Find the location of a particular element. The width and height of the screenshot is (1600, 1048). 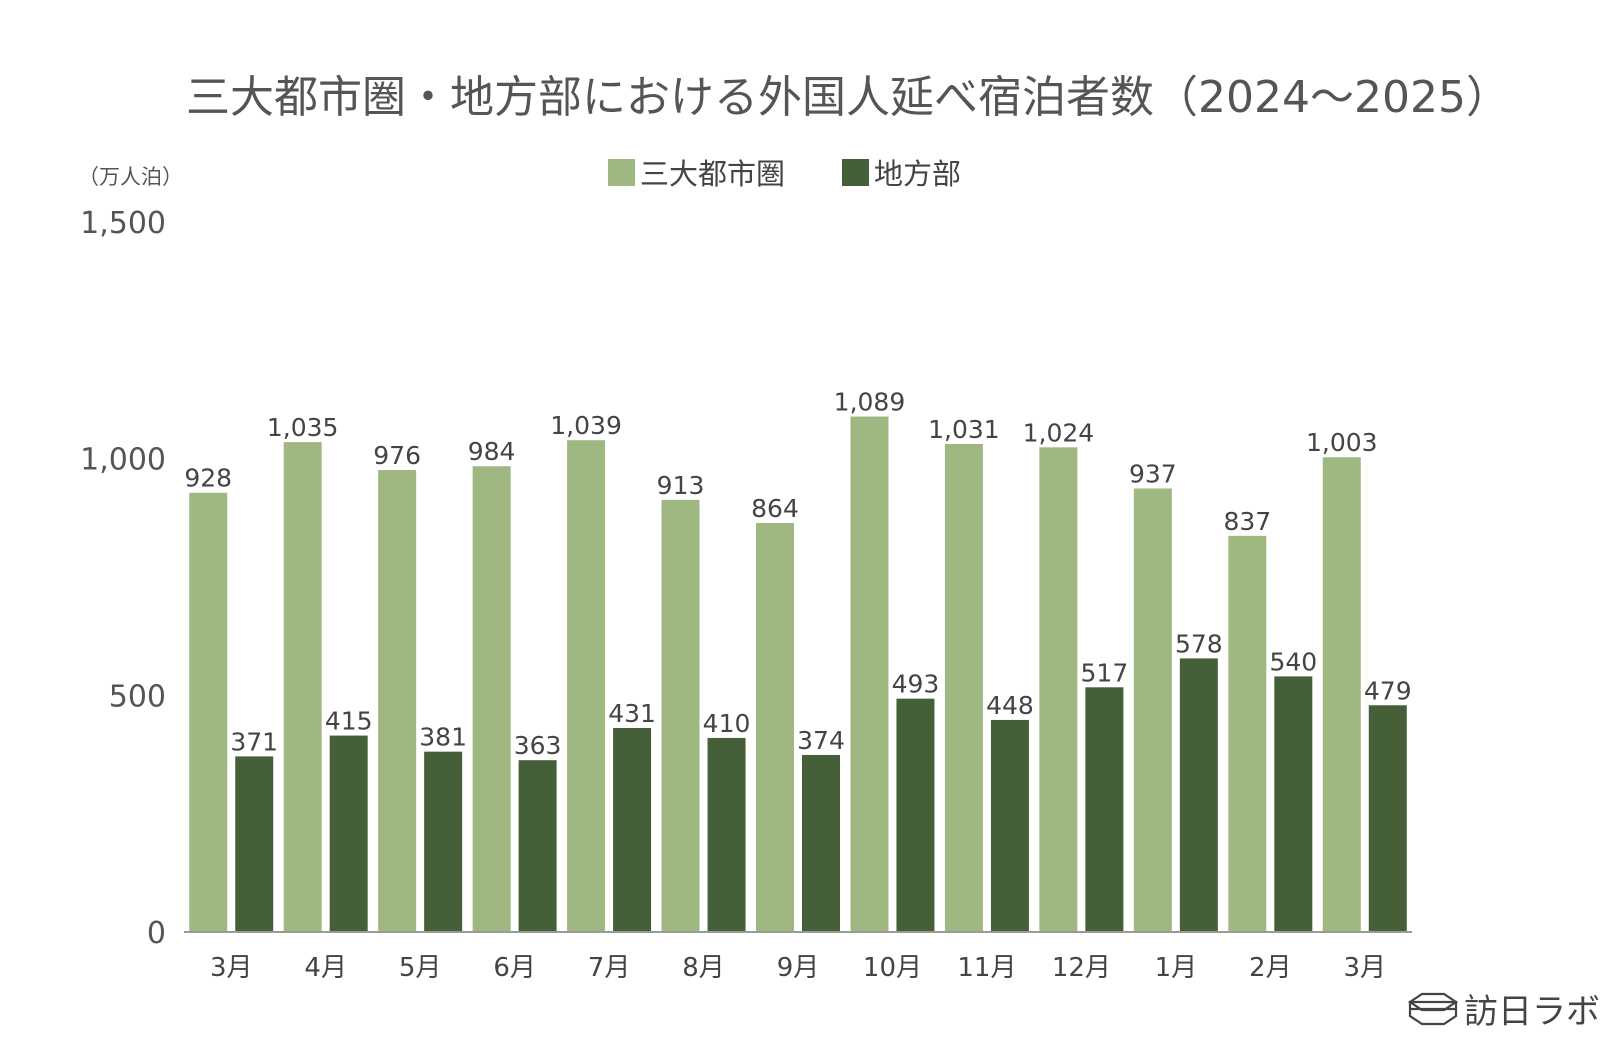

data-label-metro: 1,024 is located at coordinates (1059, 432).